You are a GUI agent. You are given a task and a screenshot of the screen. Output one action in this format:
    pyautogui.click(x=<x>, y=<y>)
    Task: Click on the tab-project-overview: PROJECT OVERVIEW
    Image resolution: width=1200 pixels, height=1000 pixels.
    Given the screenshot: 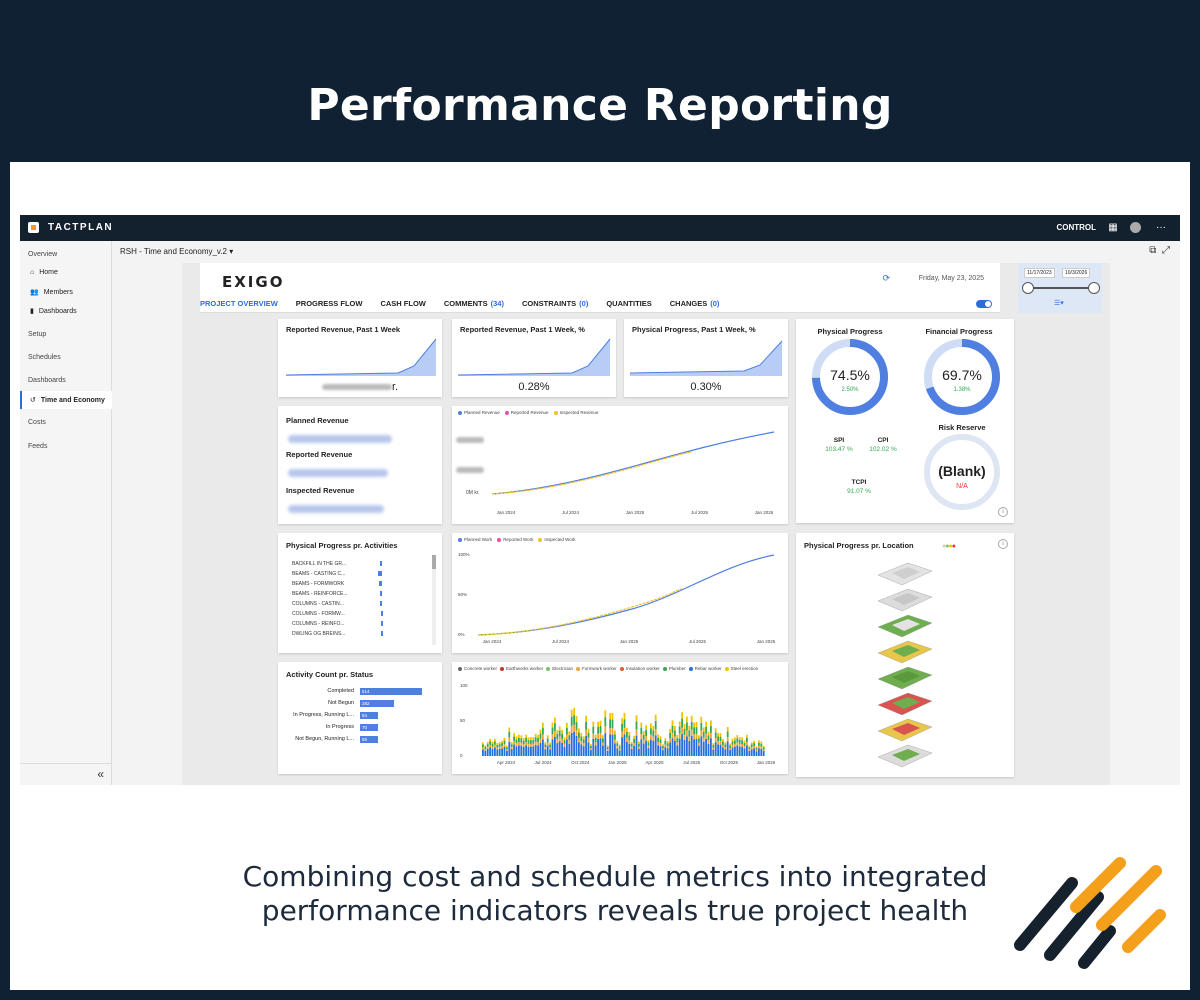 What is the action you would take?
    pyautogui.click(x=239, y=305)
    